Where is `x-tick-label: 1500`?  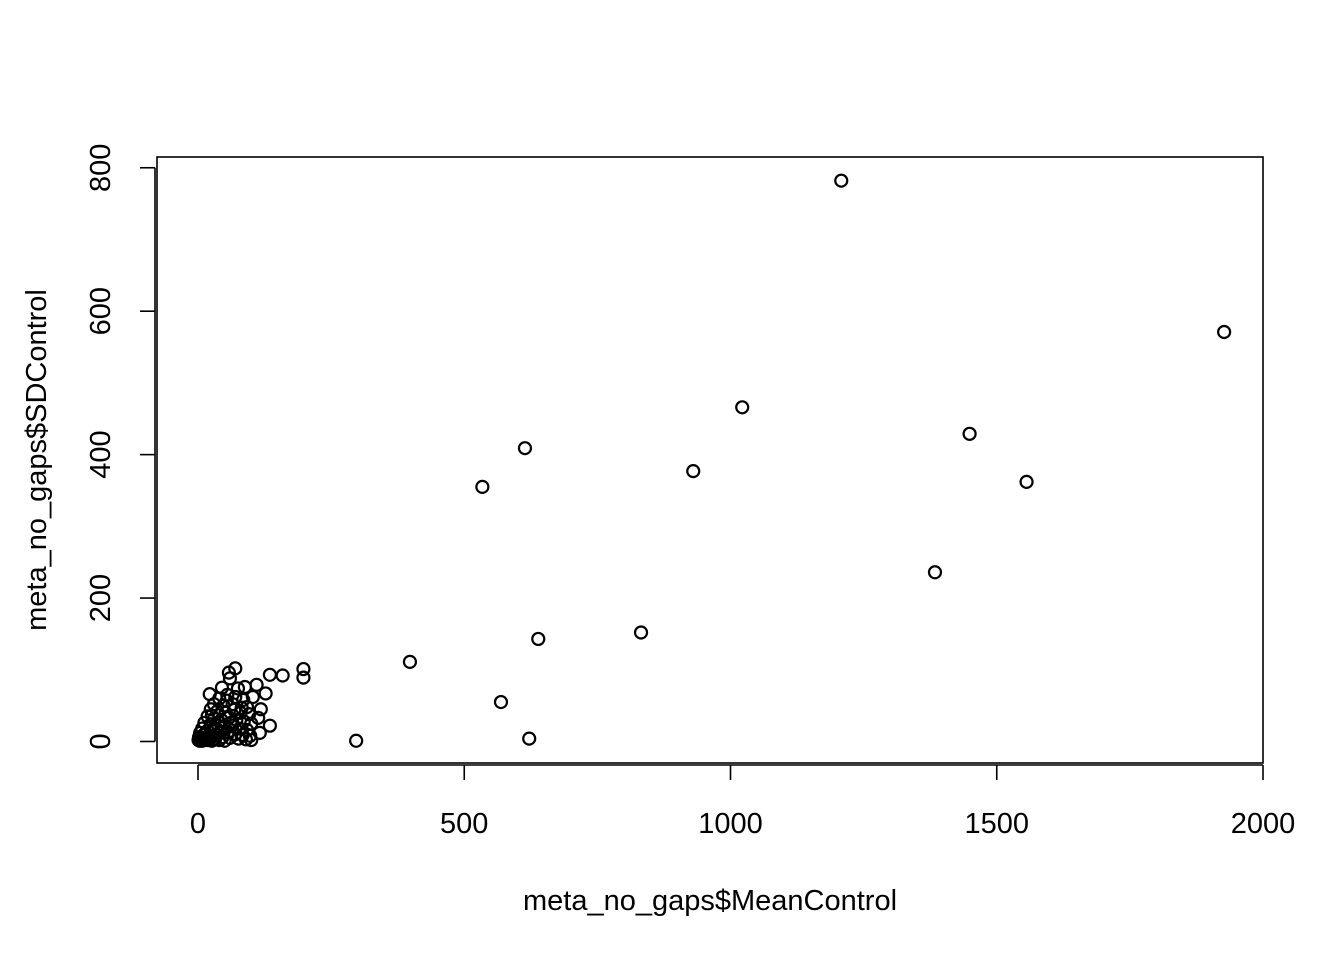 x-tick-label: 1500 is located at coordinates (996, 824).